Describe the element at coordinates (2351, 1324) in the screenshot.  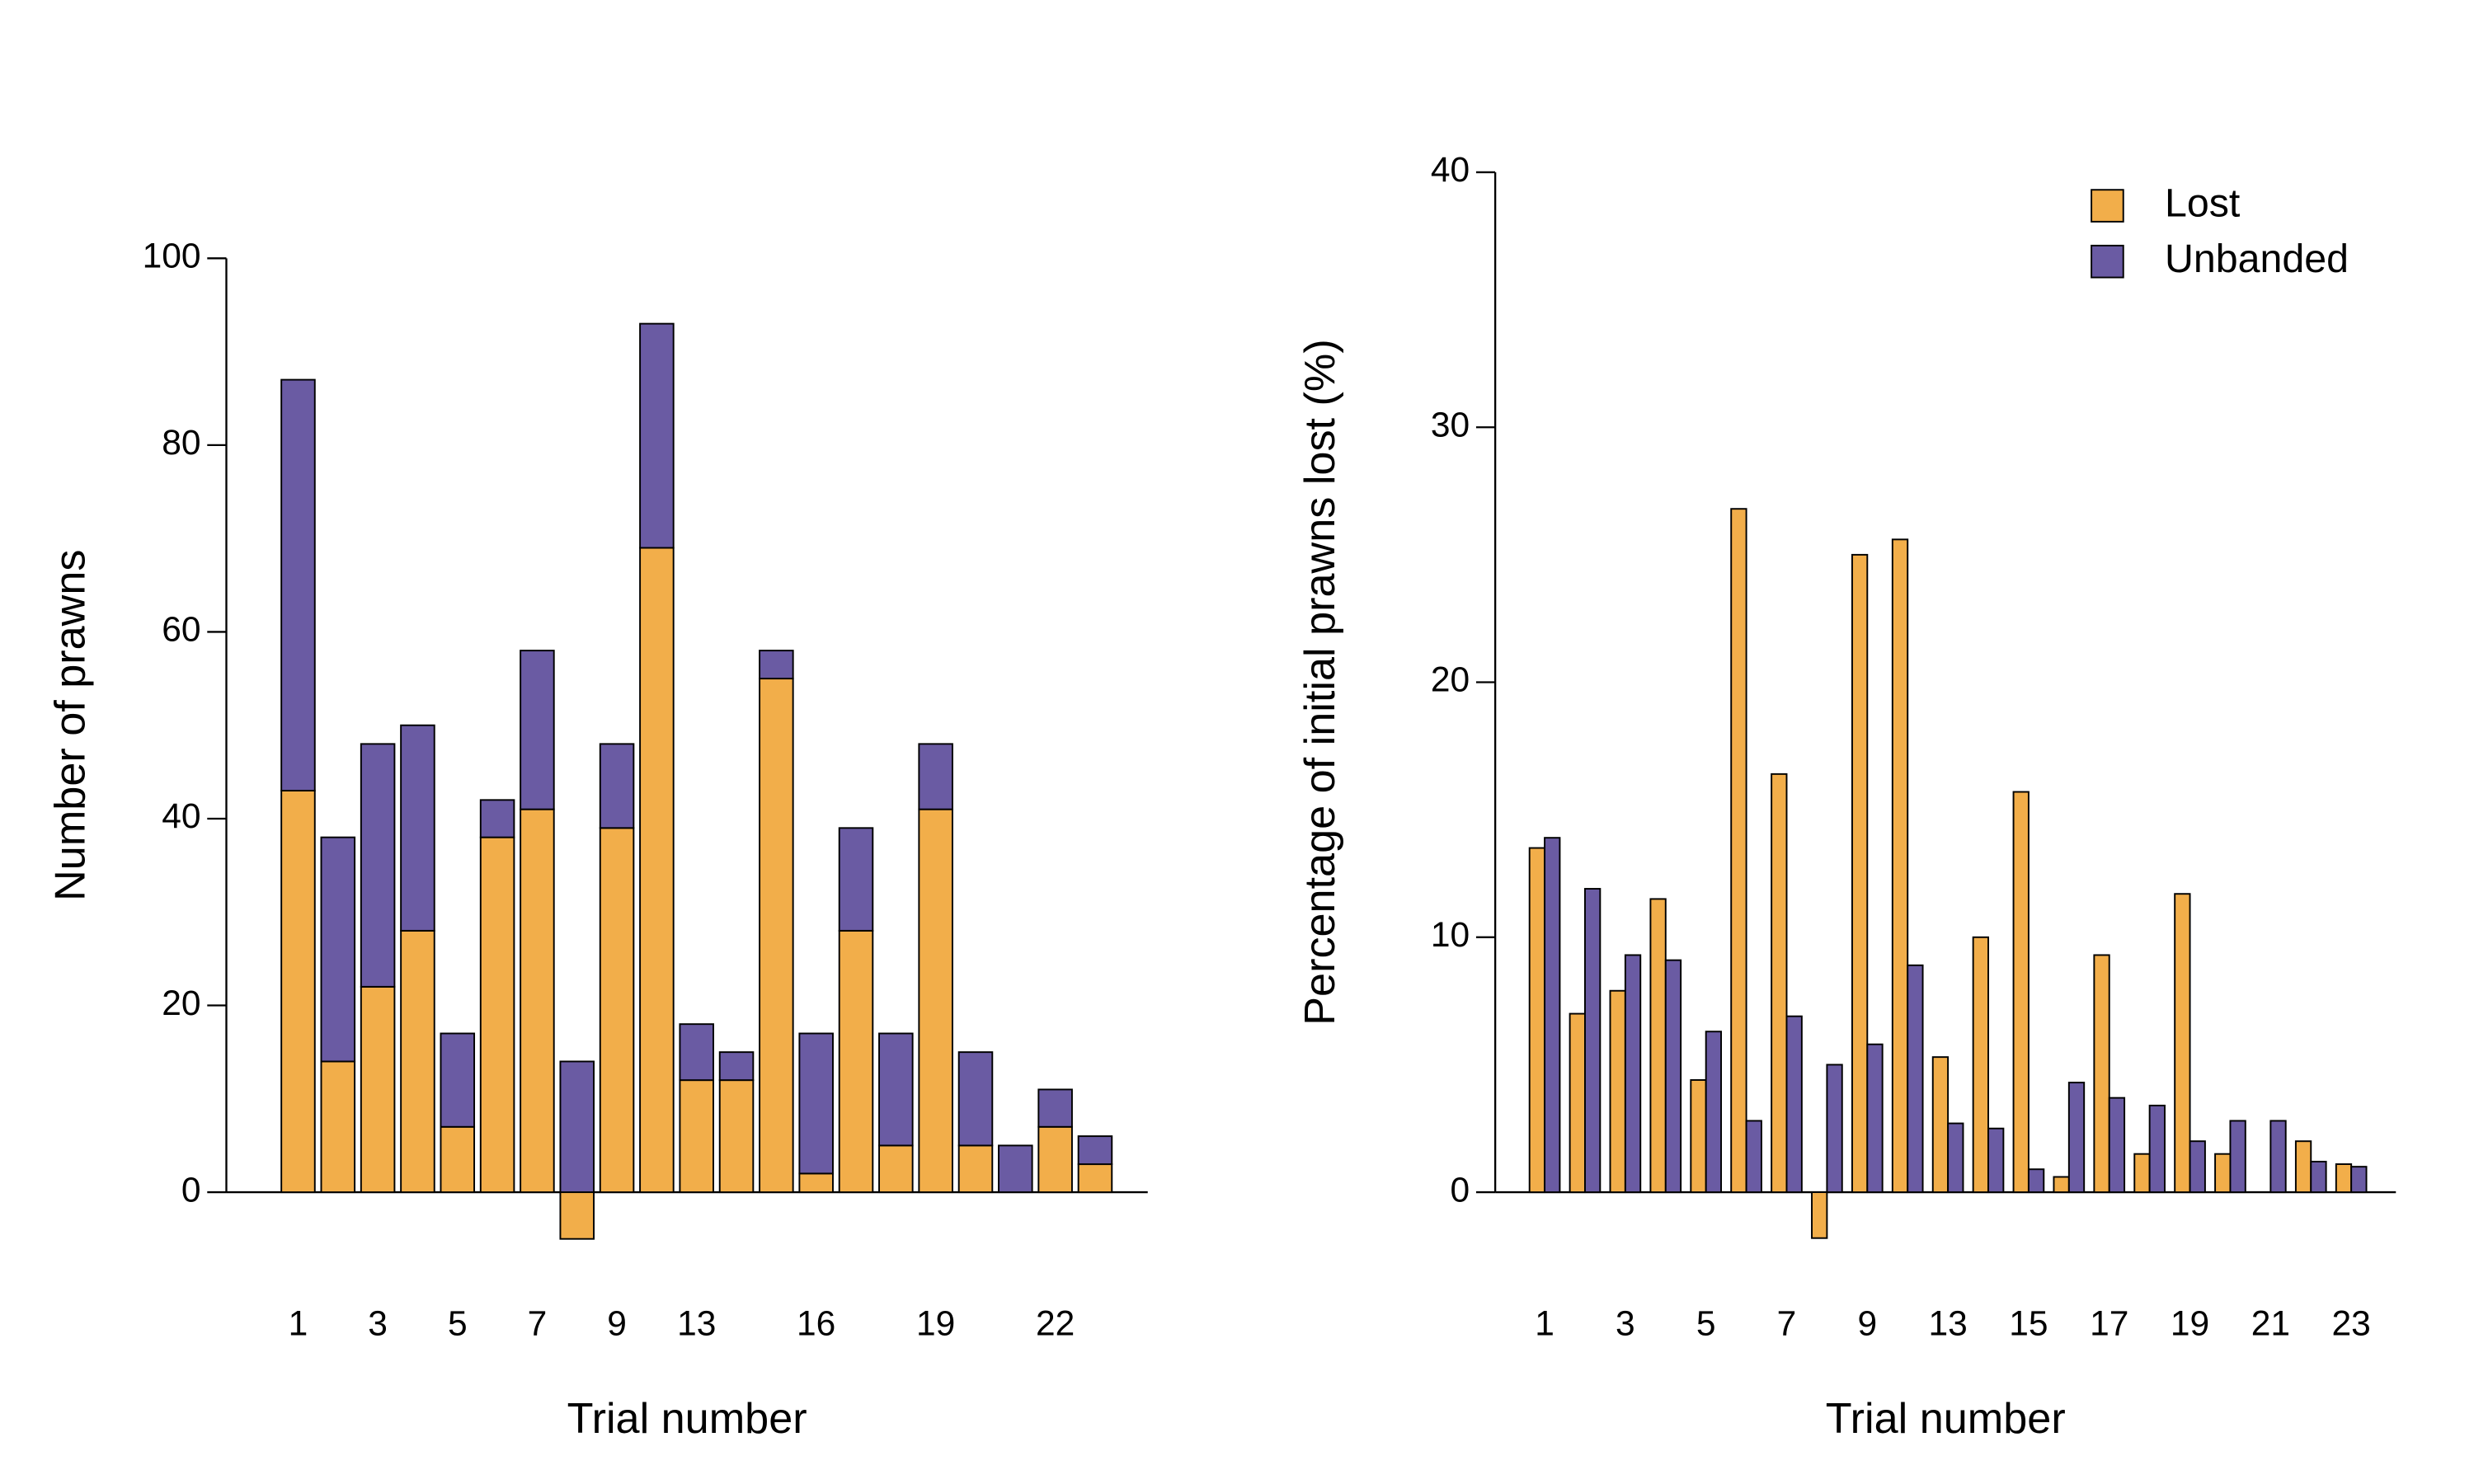
I see `x-tick-label: 23` at that location.